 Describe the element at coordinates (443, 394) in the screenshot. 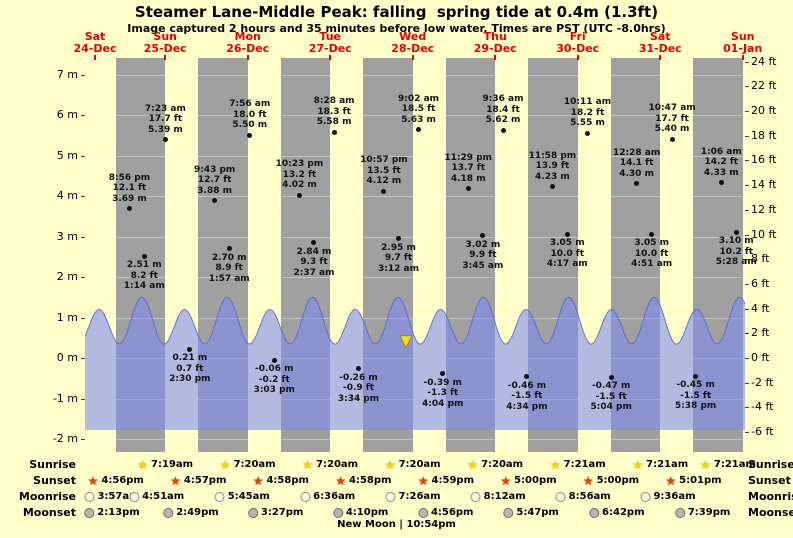

I see `tide-point-label: -0.39 m -1.3 ft 4:04 pm` at that location.